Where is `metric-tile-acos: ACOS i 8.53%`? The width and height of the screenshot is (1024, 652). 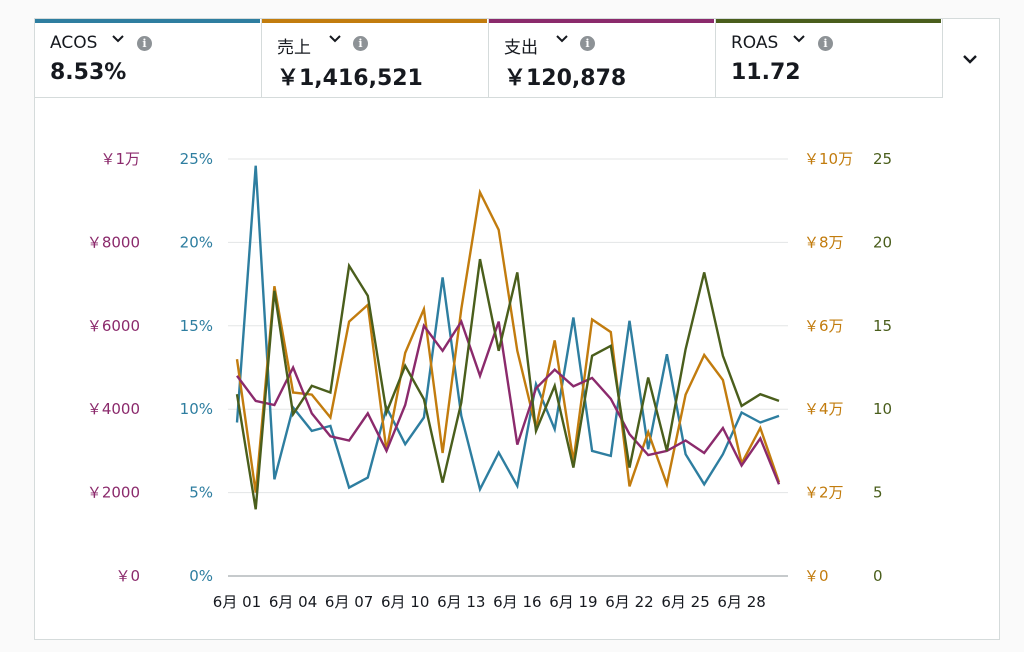 metric-tile-acos: ACOS i 8.53% is located at coordinates (148, 58).